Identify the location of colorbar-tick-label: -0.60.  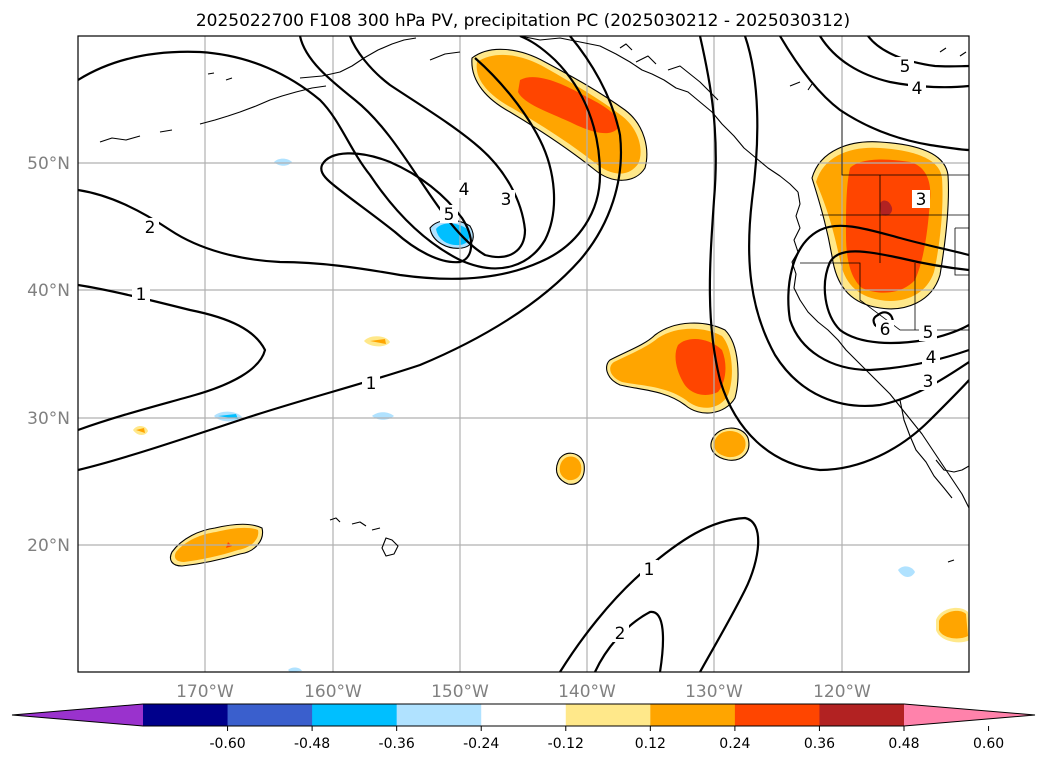
(227, 744).